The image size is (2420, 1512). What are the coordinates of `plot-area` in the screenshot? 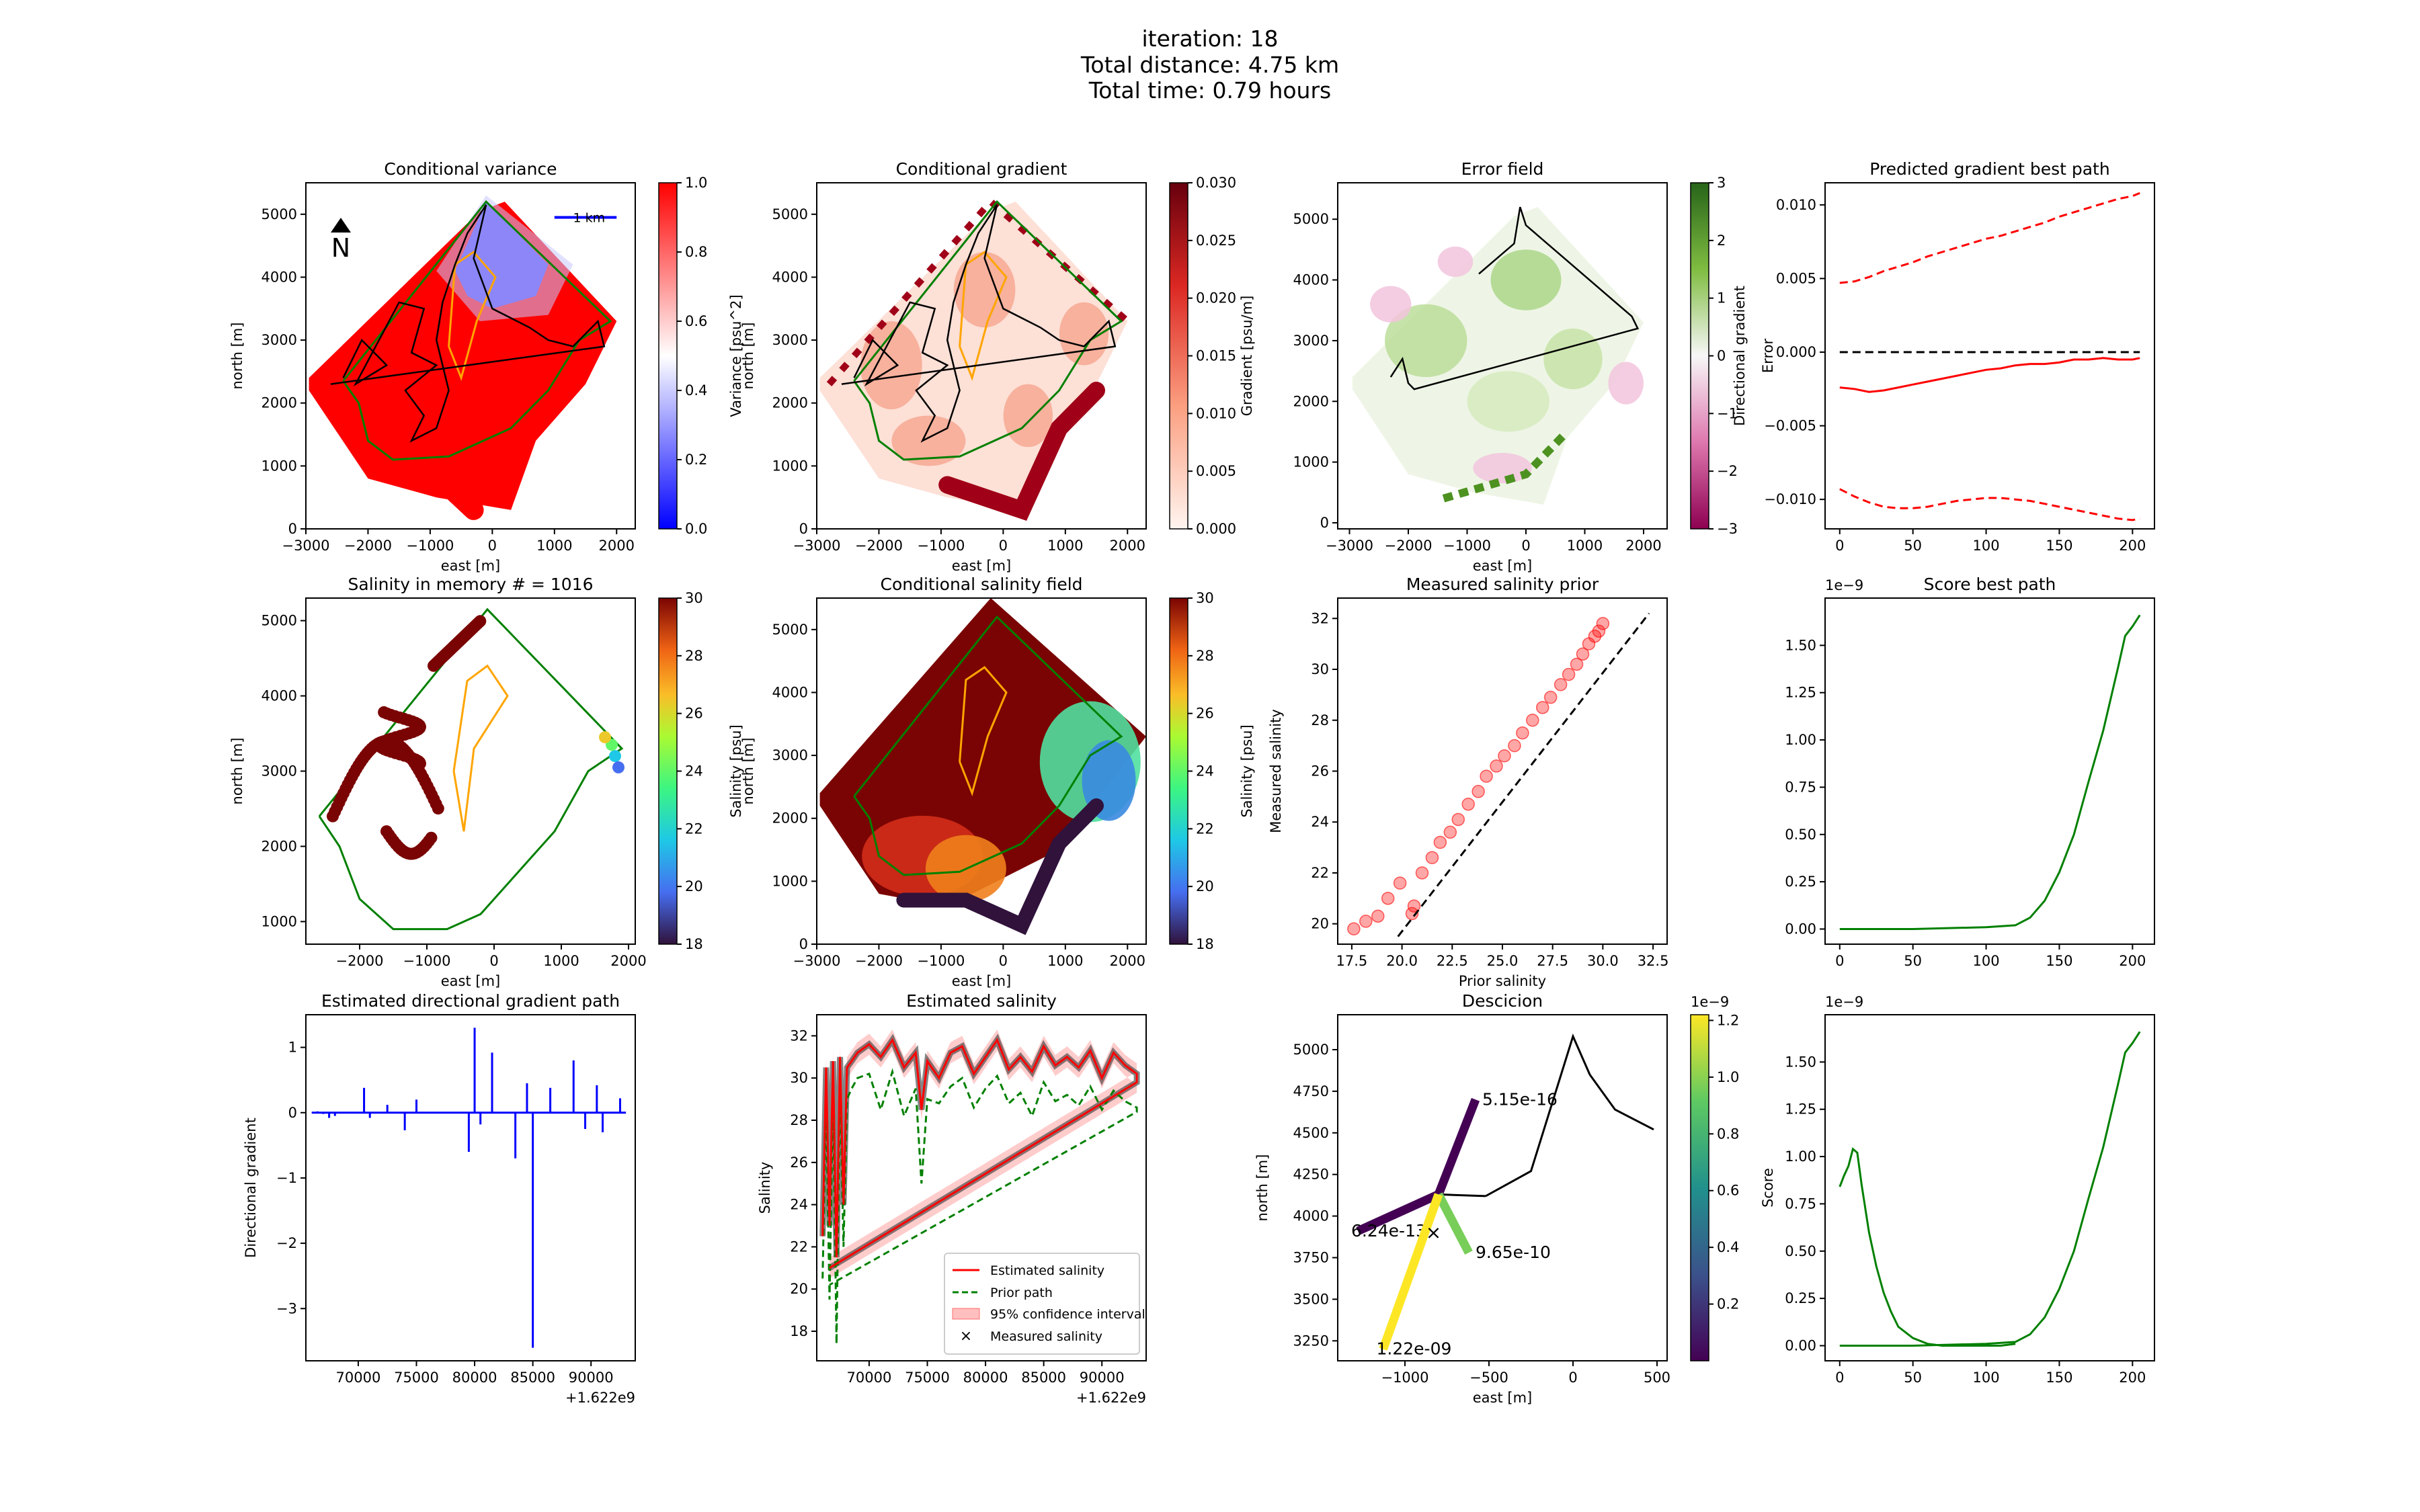 It's located at (1498, 355).